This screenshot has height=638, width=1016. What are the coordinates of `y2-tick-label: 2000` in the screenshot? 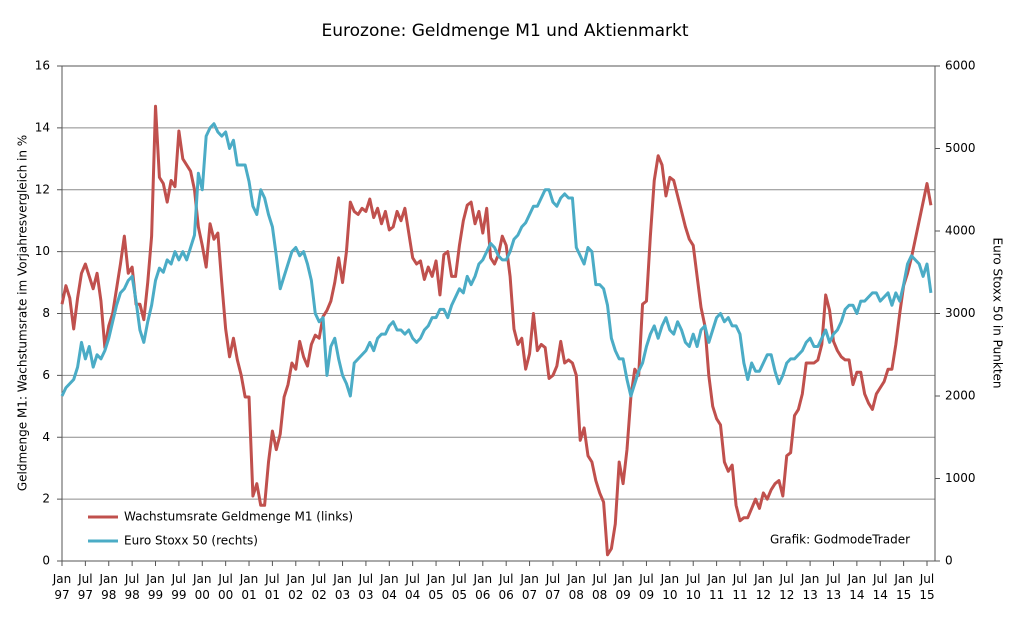 It's located at (960, 396).